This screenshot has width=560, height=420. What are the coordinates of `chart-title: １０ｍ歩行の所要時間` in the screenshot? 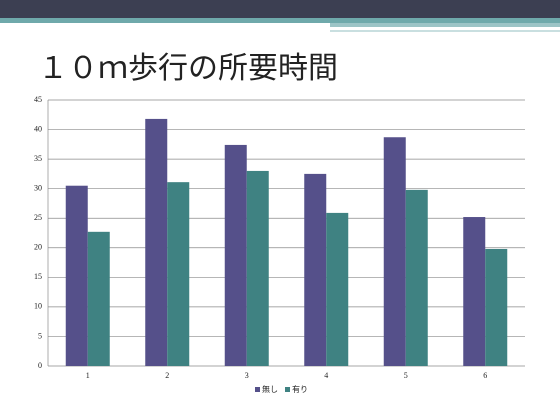 It's located at (188, 68).